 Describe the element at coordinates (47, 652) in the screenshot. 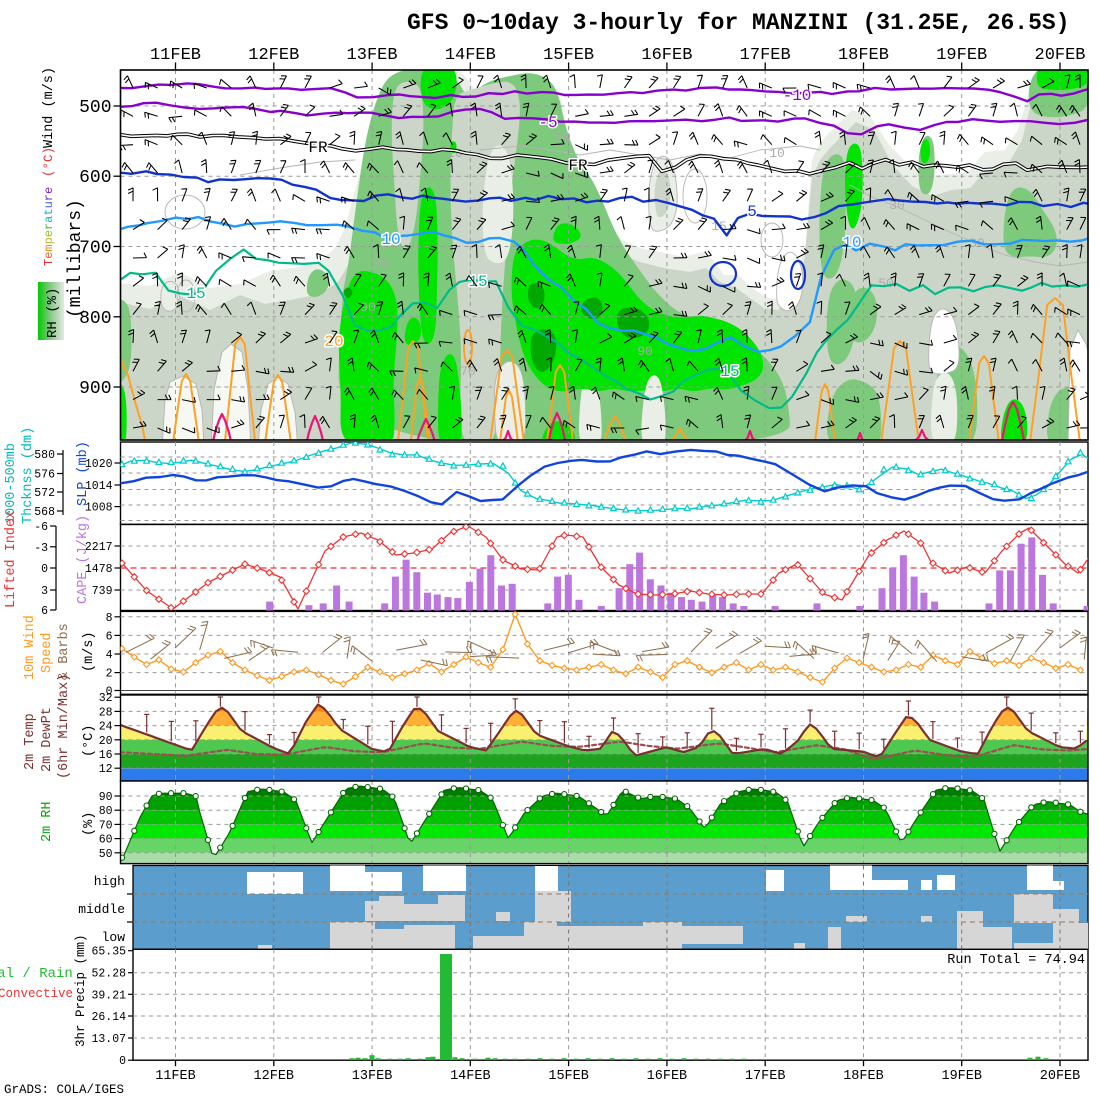

I see `svg-text: Speed` at that location.